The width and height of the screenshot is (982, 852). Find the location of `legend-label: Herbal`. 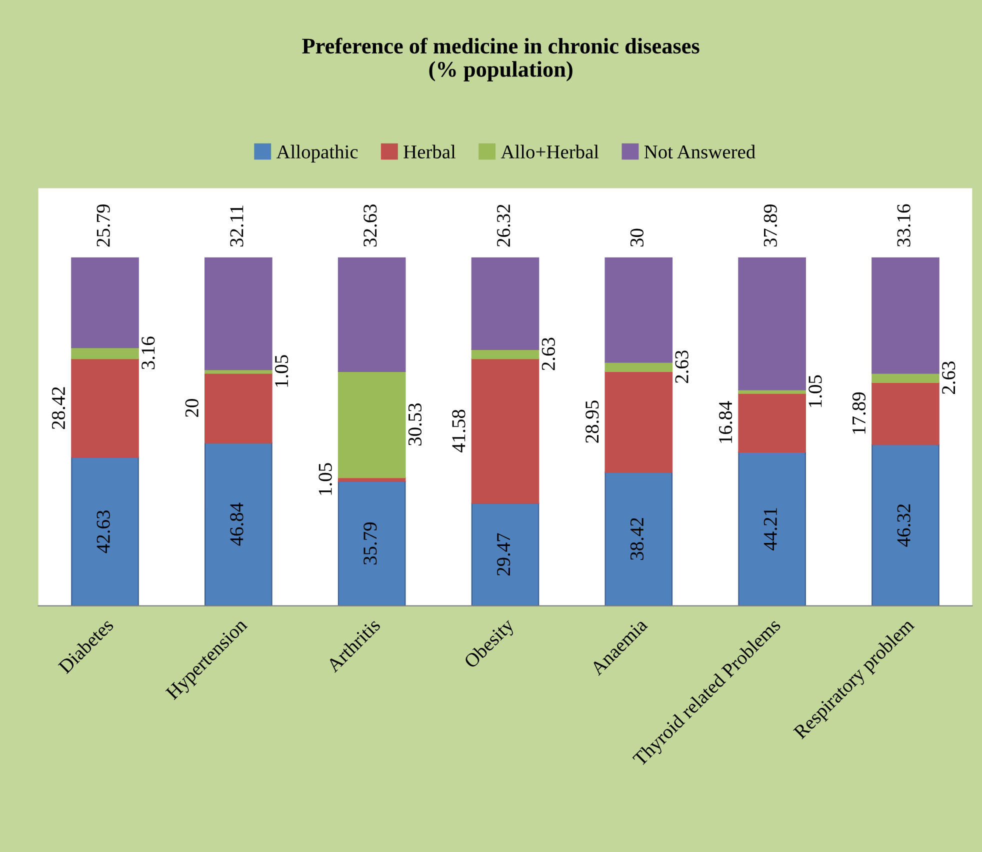

legend-label: Herbal is located at coordinates (430, 151).